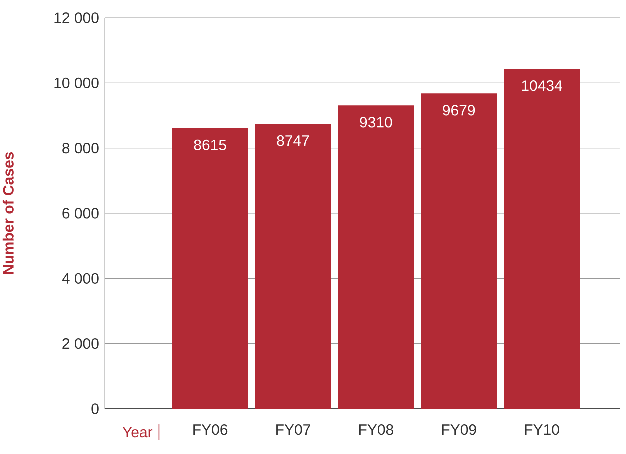  I want to click on y-tick-label: 12 000, so click(76, 18).